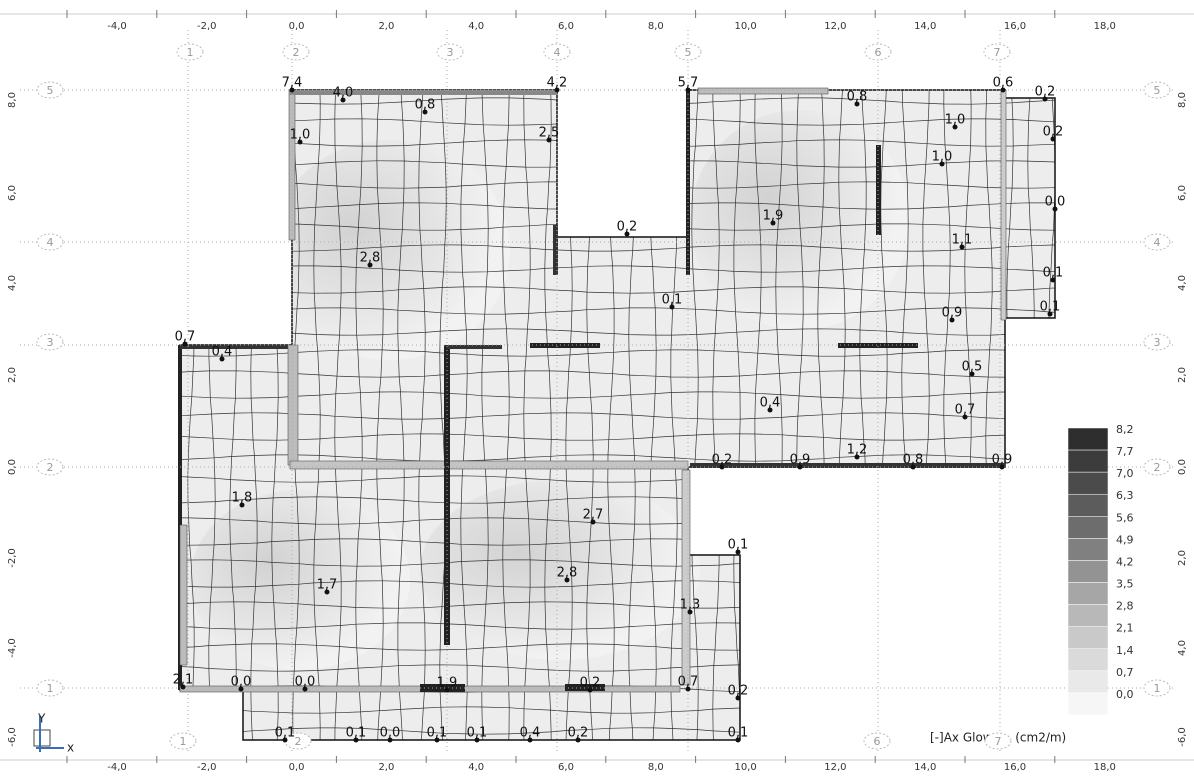 This screenshot has height=783, width=1194. I want to click on top-axis-label: 2,0, so click(386, 26).